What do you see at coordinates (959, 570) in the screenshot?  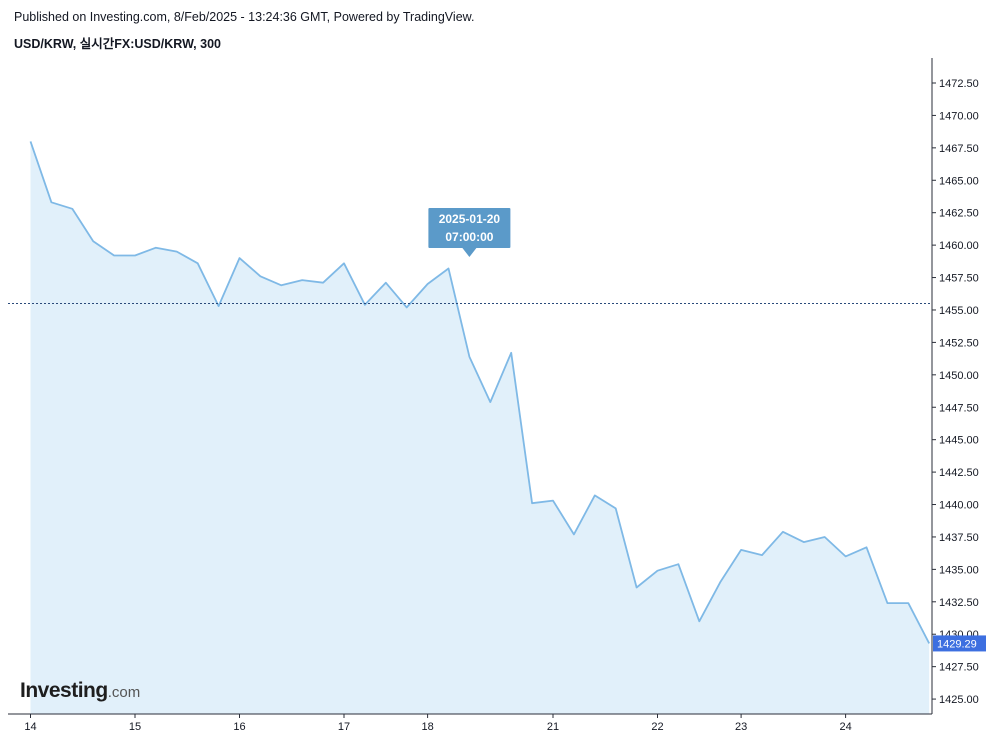 I see `price-tick-label: 1435.00` at bounding box center [959, 570].